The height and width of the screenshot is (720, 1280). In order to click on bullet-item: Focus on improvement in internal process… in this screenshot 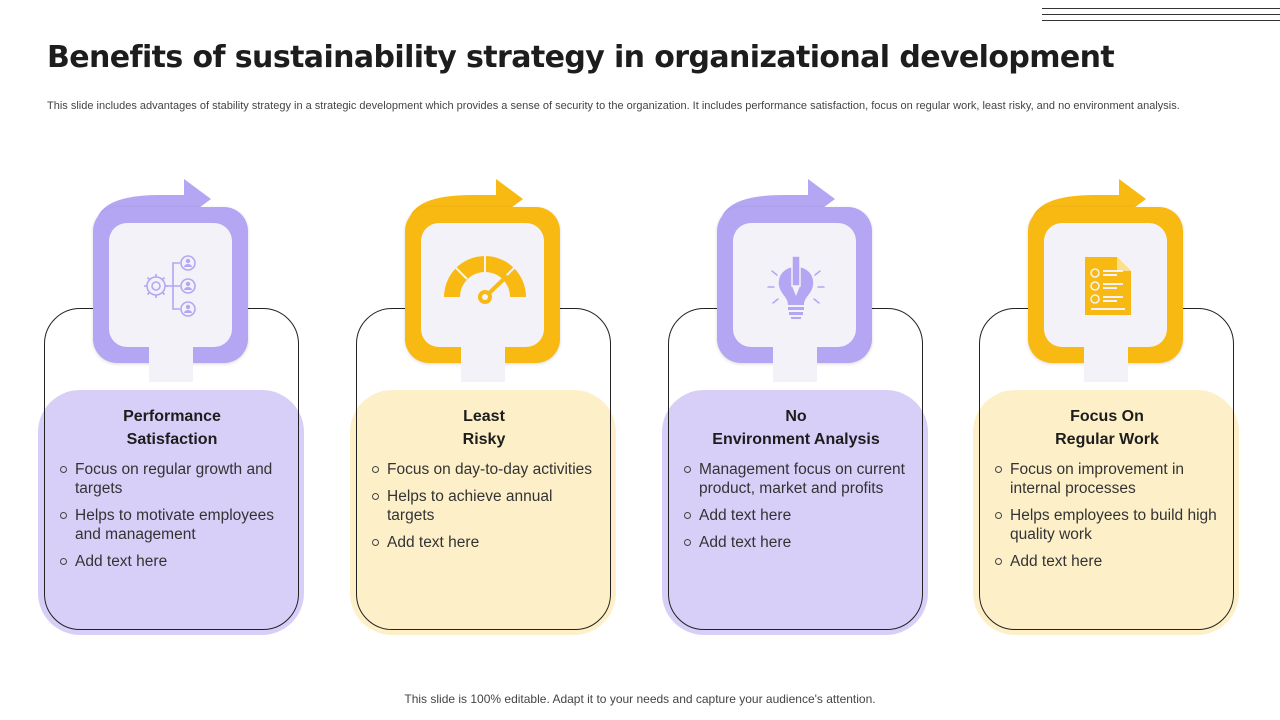, I will do `click(1106, 479)`.